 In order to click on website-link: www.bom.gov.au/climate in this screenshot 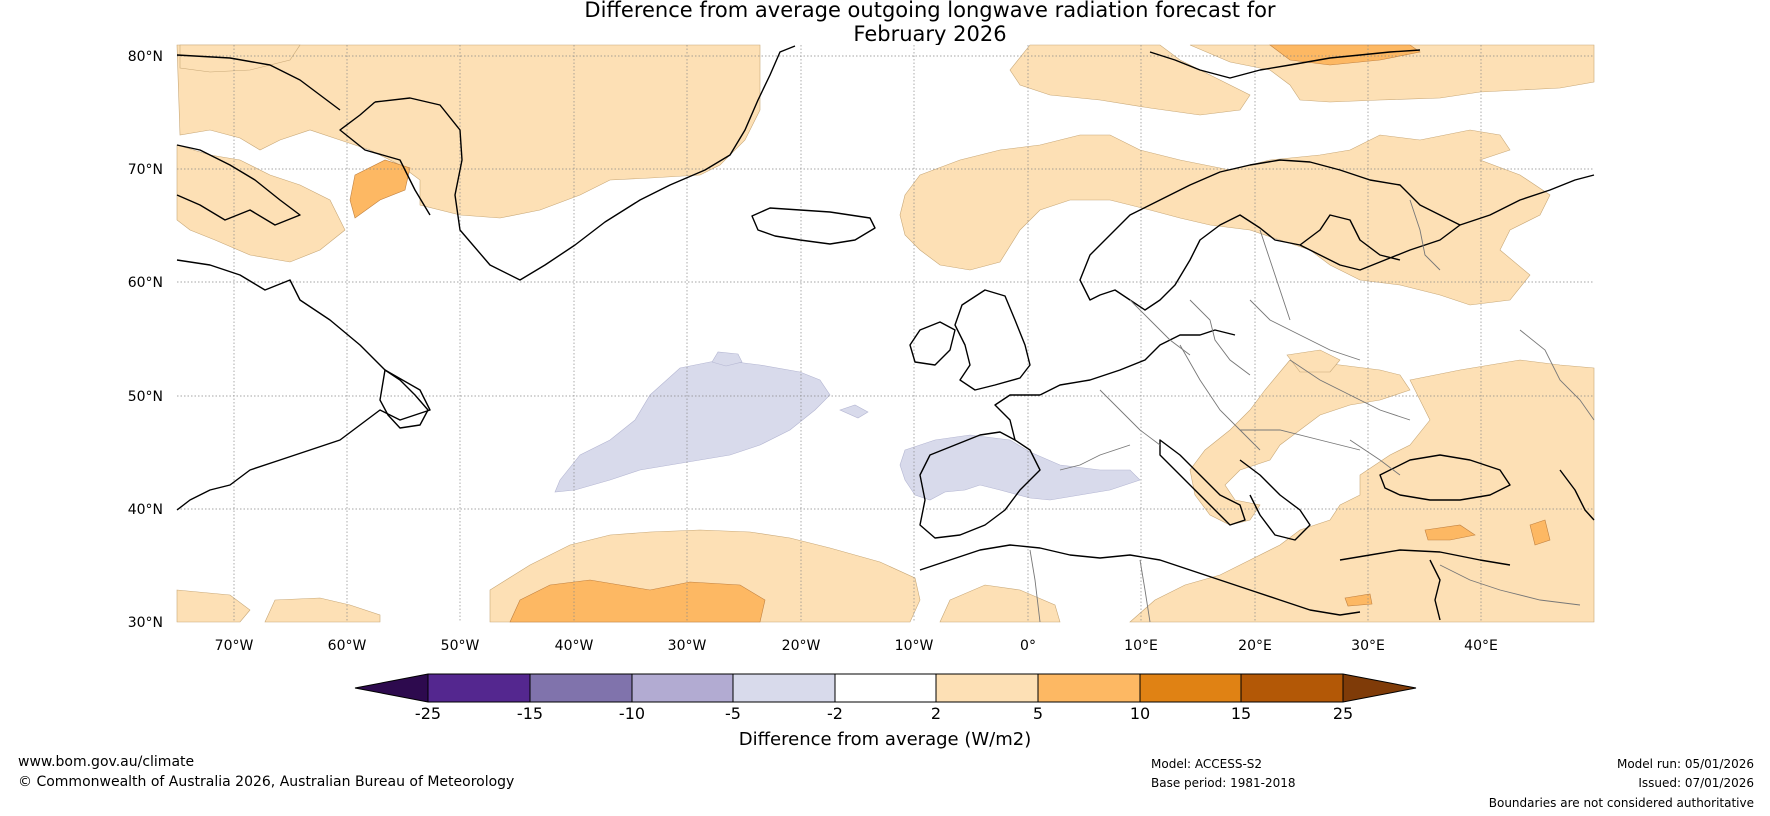, I will do `click(106, 762)`.